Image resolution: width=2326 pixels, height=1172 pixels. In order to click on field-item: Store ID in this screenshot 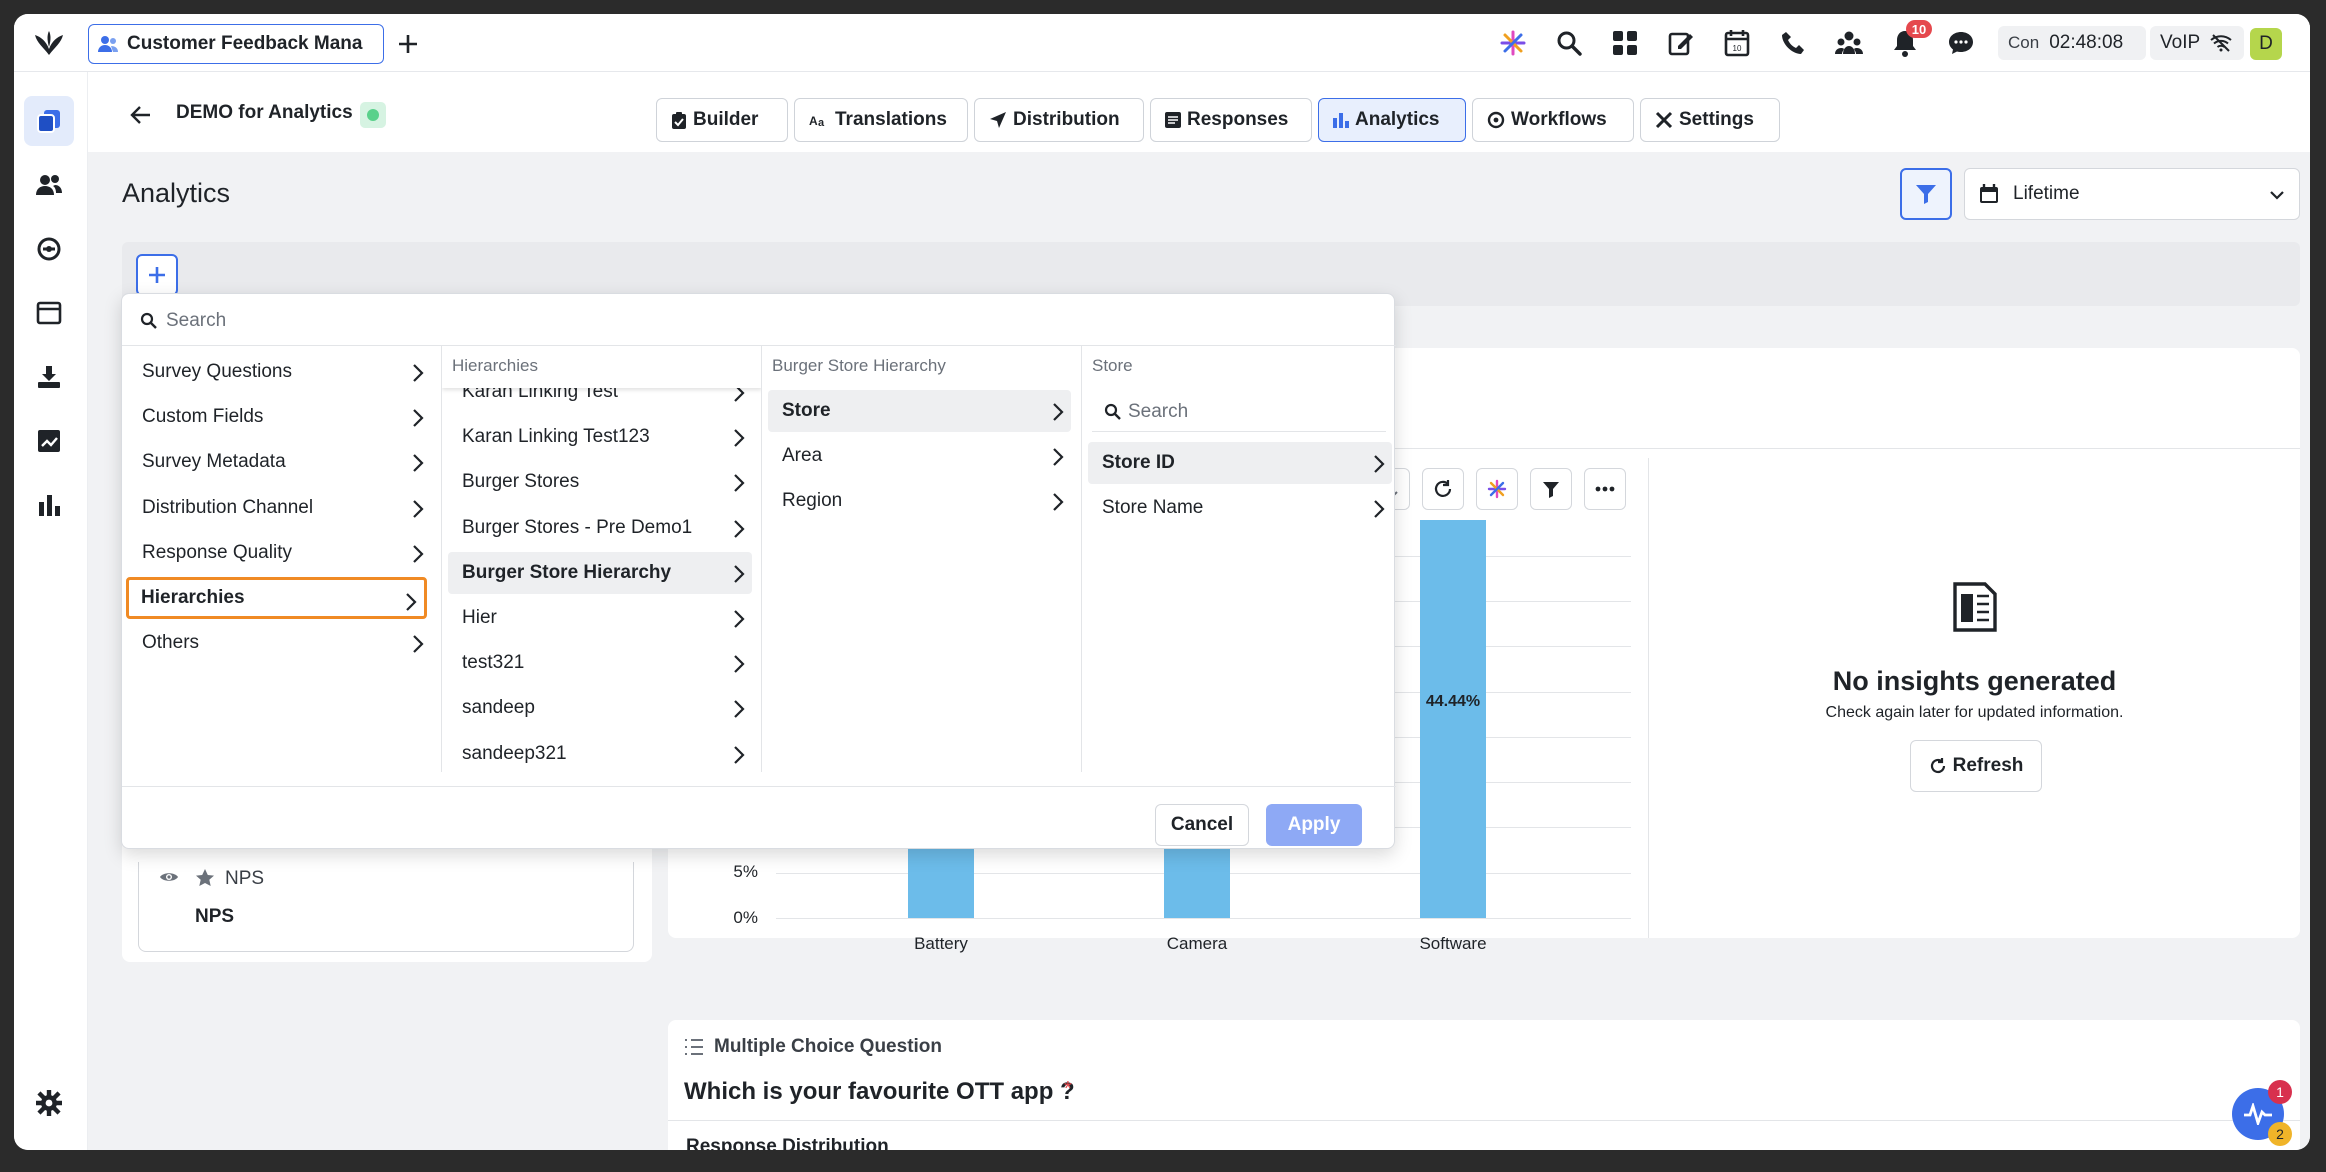, I will do `click(1240, 463)`.